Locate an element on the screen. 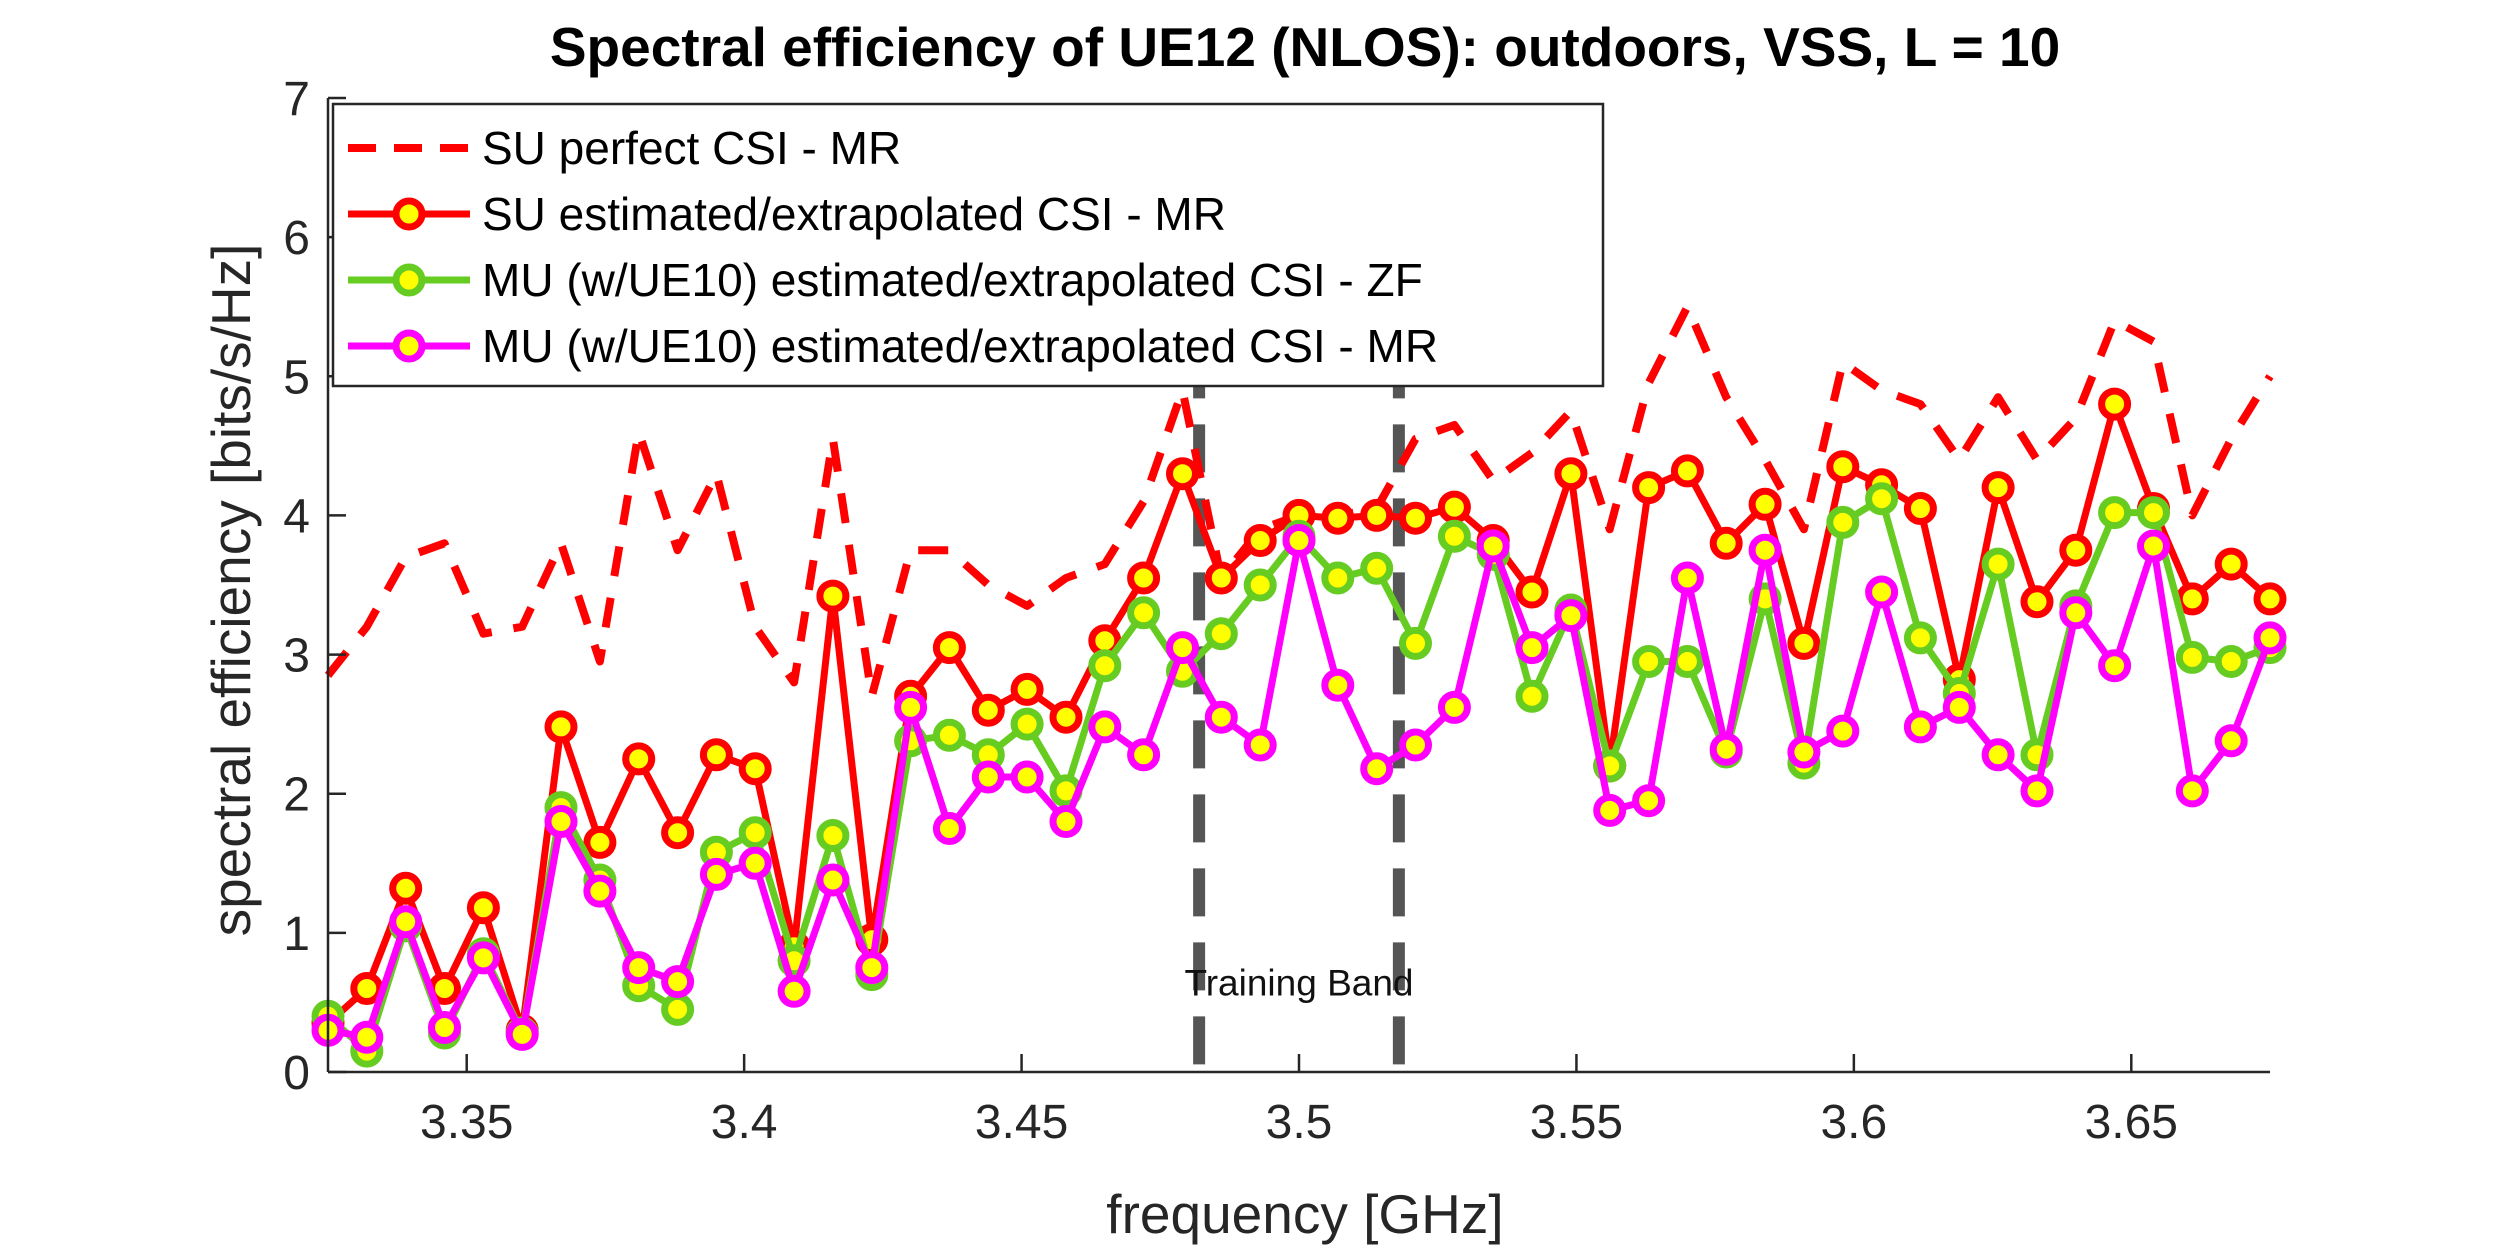 The width and height of the screenshot is (2500, 1250). legend-item: SU perfect CSI - MR is located at coordinates (624, 148).